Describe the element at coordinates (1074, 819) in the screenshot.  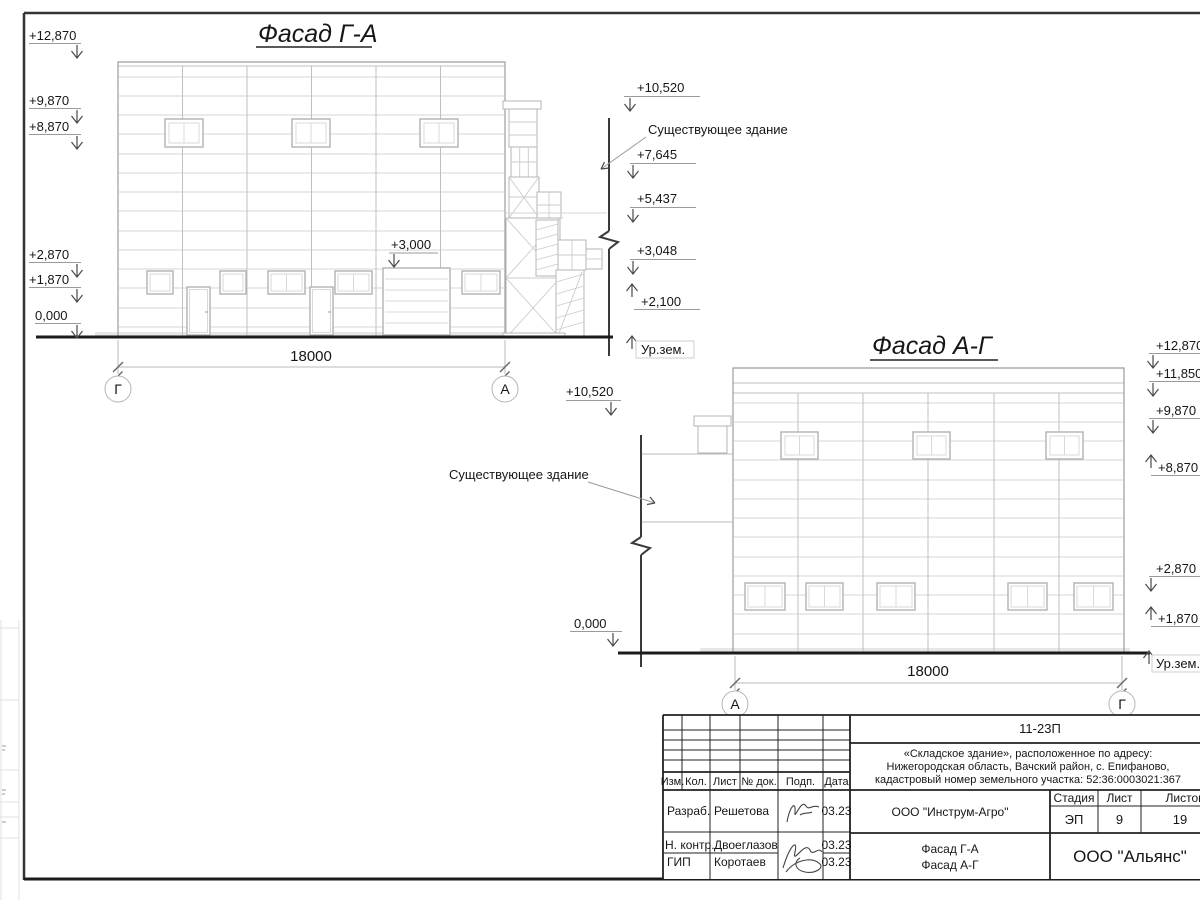
I see `stage-value: ЭП` at that location.